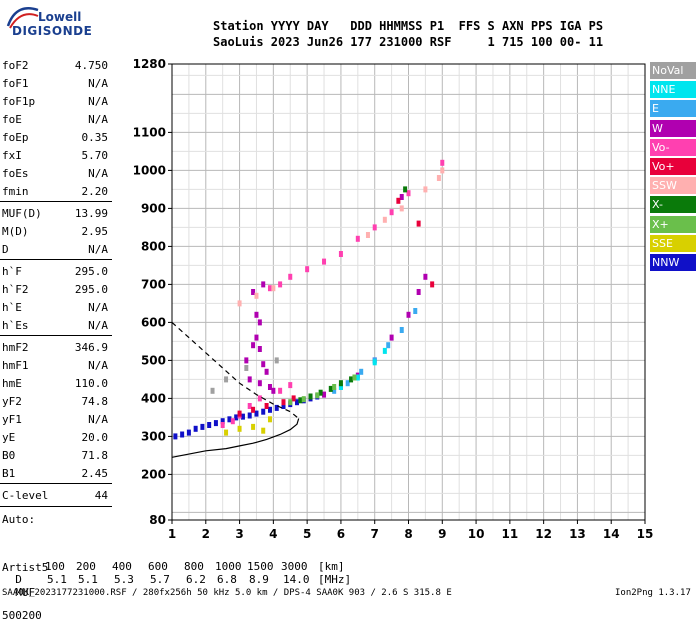 This screenshot has width=700, height=640. Describe the element at coordinates (12, 271) in the screenshot. I see `param-name: h`F` at that location.